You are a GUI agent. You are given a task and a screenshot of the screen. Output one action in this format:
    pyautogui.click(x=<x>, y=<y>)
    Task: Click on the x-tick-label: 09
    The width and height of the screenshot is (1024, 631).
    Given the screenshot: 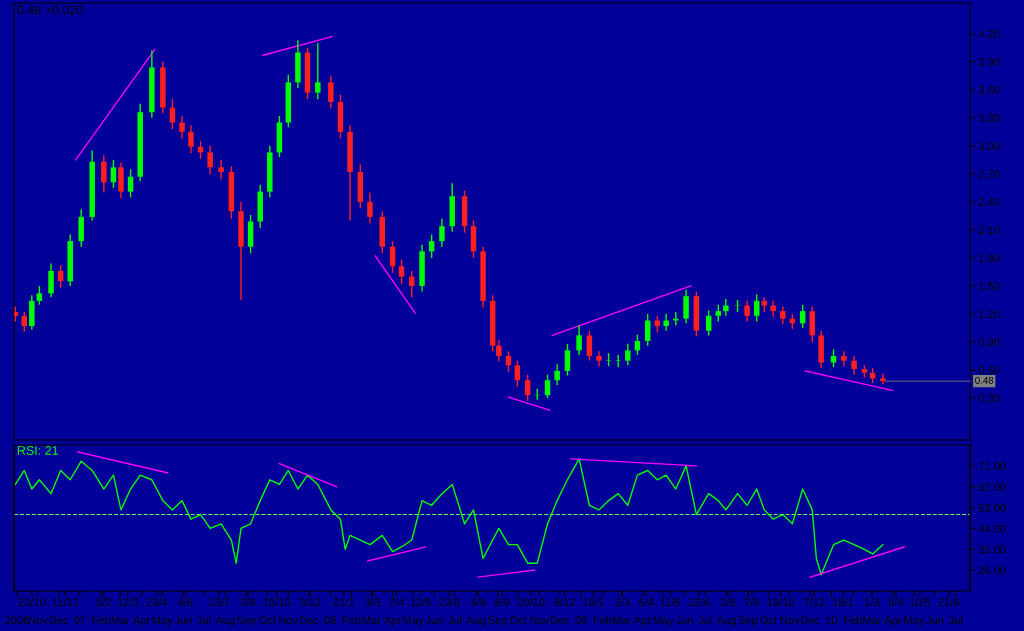 What is the action you would take?
    pyautogui.click(x=581, y=620)
    